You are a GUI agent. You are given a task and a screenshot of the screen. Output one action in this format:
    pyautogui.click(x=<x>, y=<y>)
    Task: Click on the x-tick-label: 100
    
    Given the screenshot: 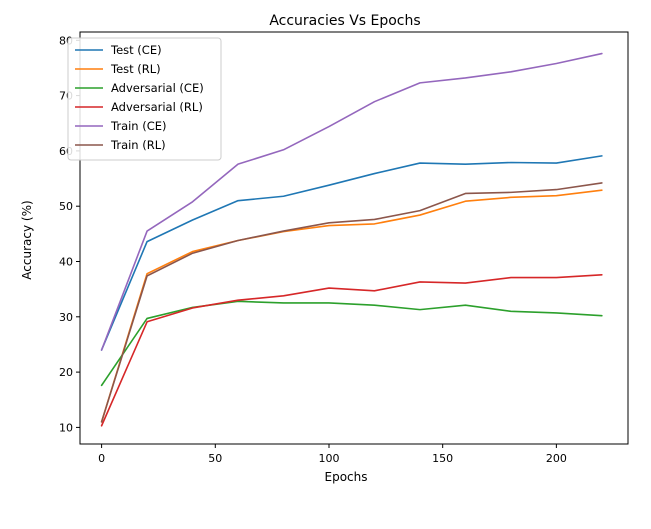 What is the action you would take?
    pyautogui.click(x=328, y=458)
    